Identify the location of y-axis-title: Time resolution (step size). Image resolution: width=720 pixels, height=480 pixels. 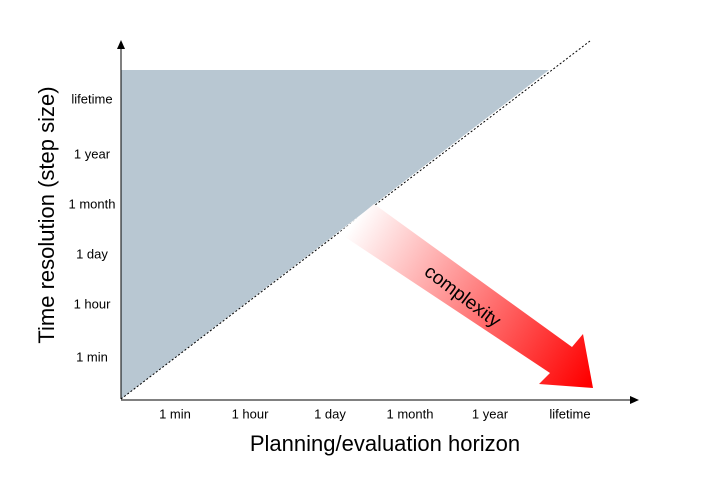
(46, 214).